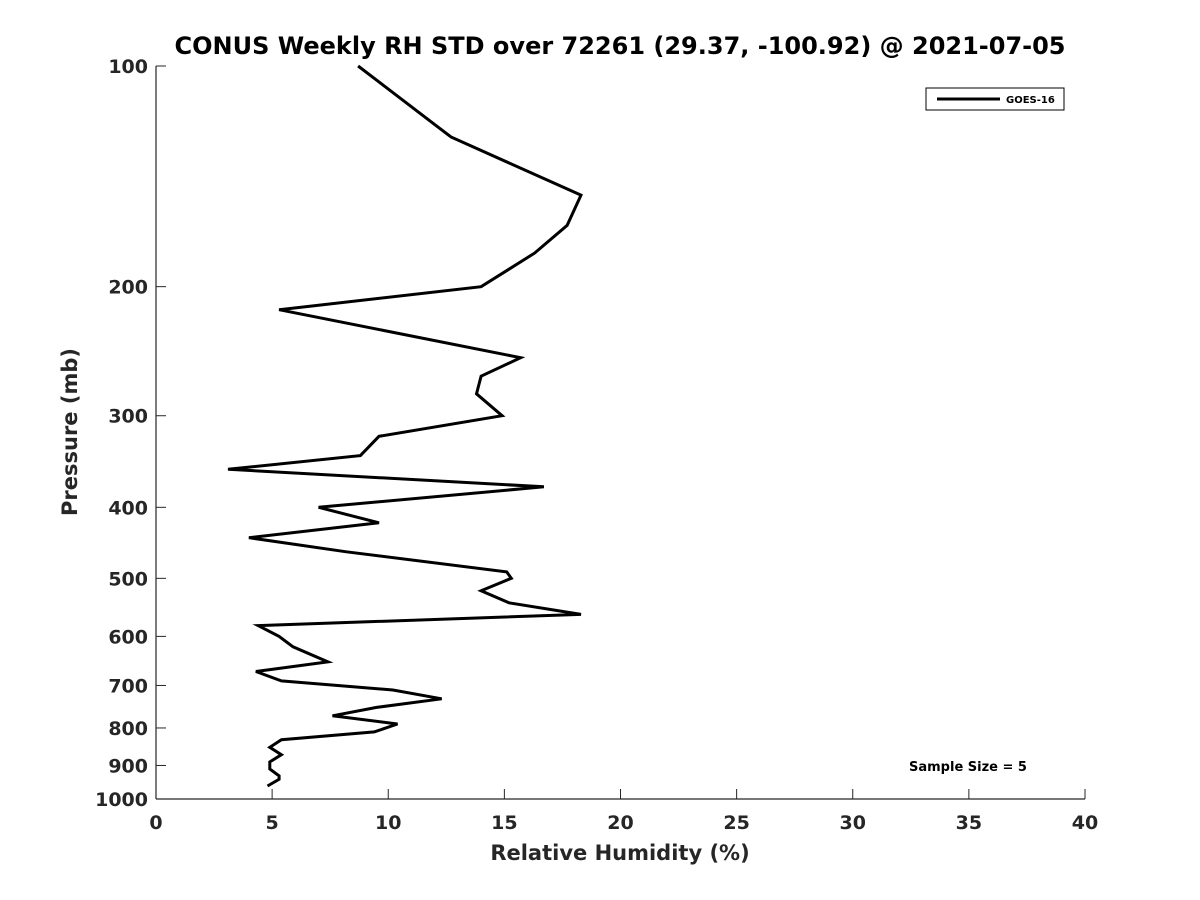  What do you see at coordinates (619, 853) in the screenshot?
I see `x-axis-label: Relative Humidity (%)` at bounding box center [619, 853].